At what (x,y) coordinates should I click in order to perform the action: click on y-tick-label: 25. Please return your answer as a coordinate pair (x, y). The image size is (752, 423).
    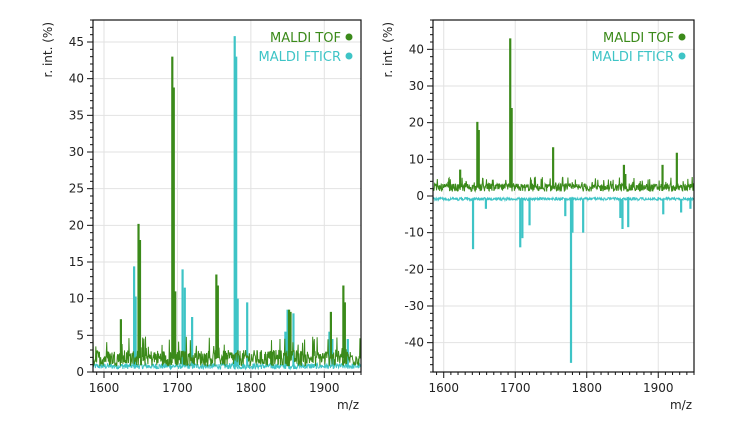
    Looking at the image, I should click on (76, 189).